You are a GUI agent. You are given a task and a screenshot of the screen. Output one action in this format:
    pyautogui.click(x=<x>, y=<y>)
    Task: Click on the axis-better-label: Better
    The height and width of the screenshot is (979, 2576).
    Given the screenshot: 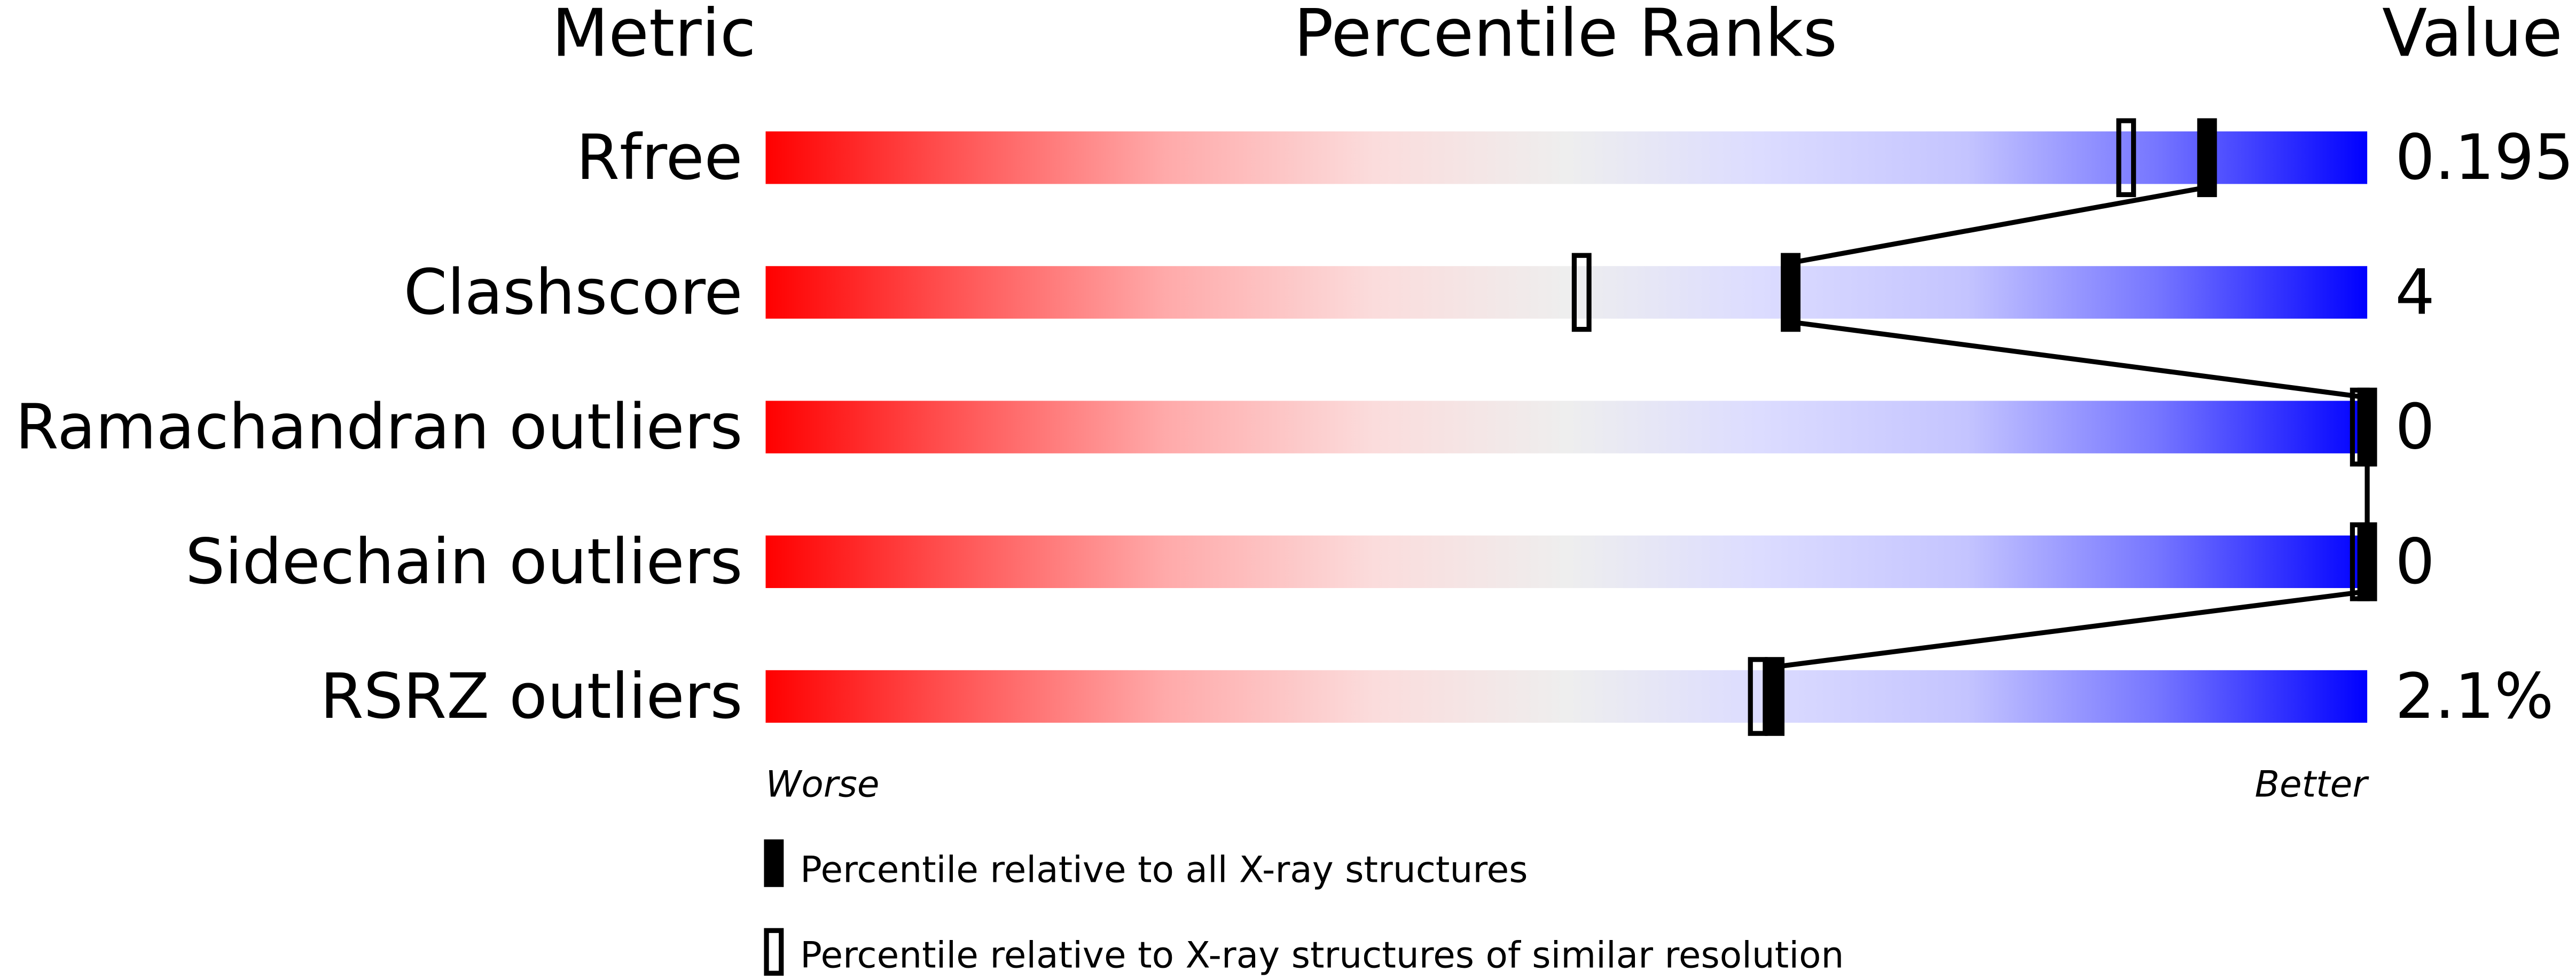 What is the action you would take?
    pyautogui.click(x=2312, y=784)
    